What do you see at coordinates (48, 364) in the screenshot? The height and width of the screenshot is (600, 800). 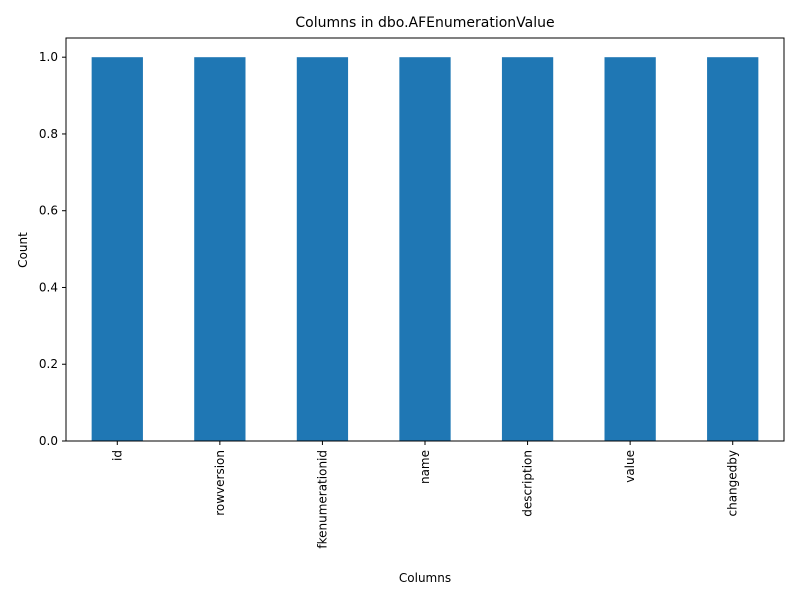 I see `y-tick-label: 0.2` at bounding box center [48, 364].